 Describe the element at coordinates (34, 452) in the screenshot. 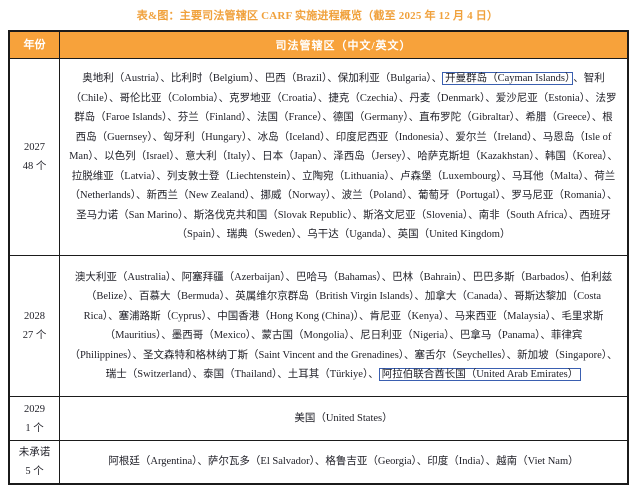

I see `year-label-uncommitted: 未承诺` at that location.